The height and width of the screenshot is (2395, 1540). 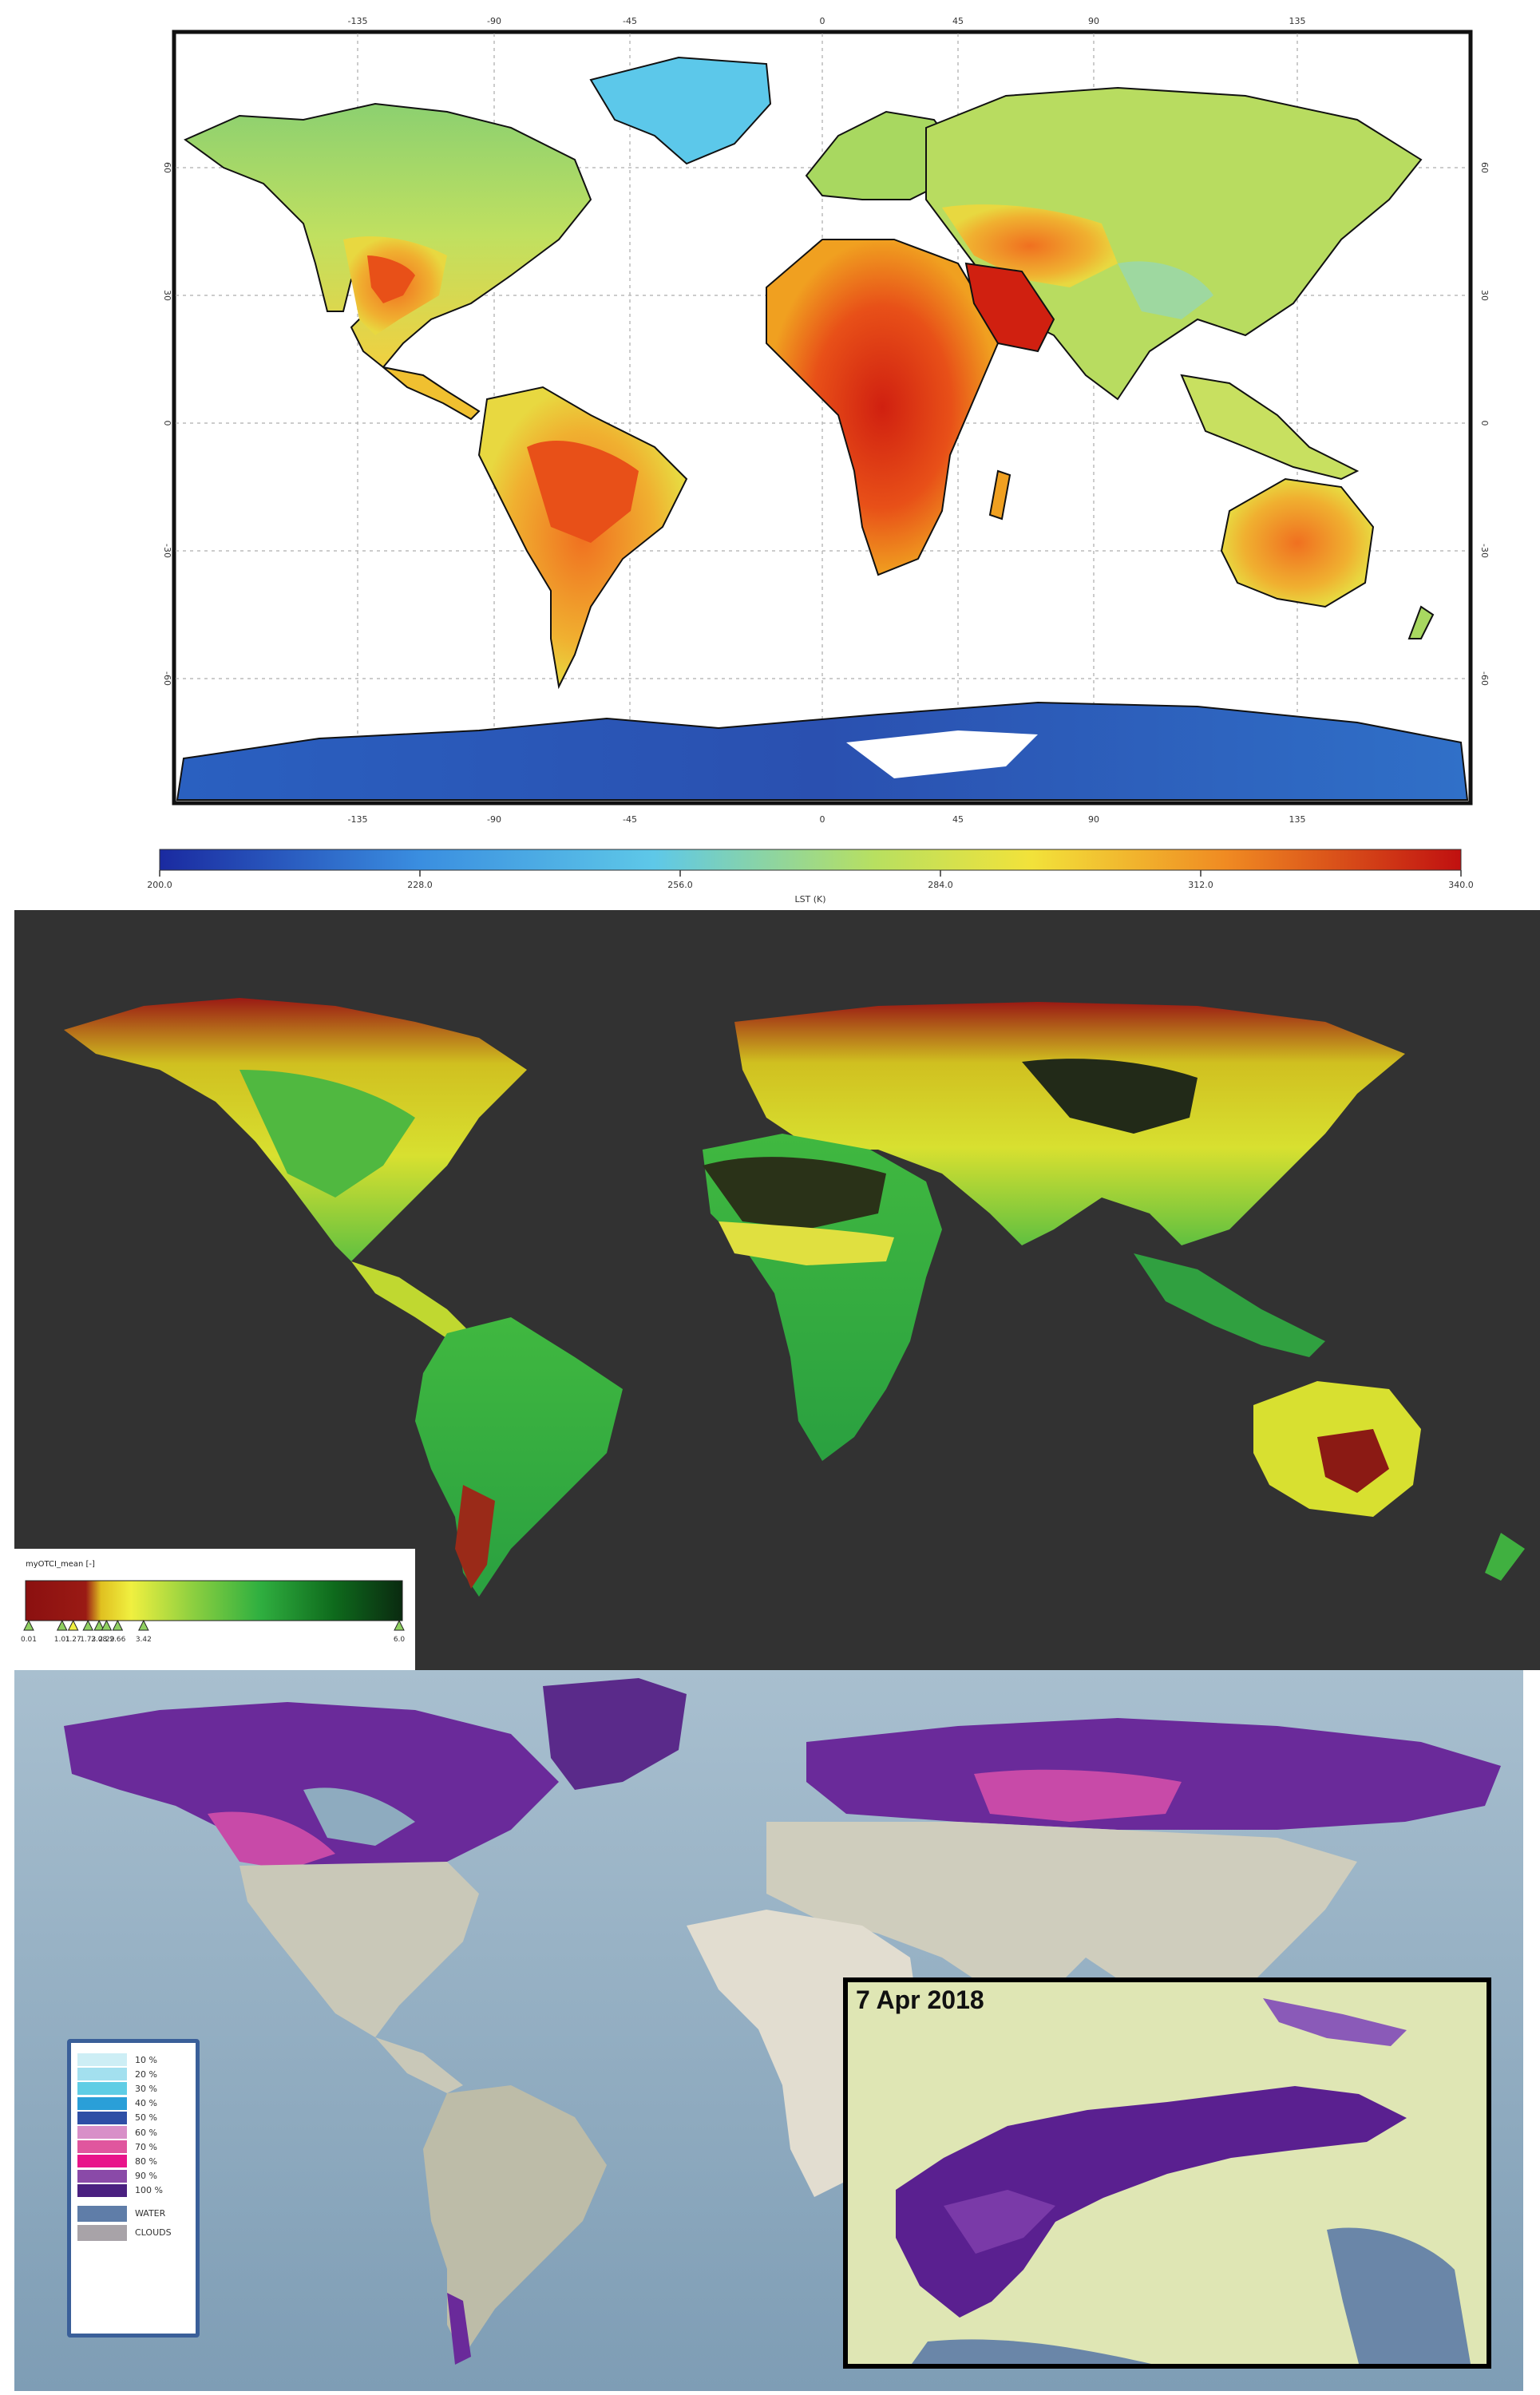 I want to click on otci-colorbar, so click(x=214, y=1600).